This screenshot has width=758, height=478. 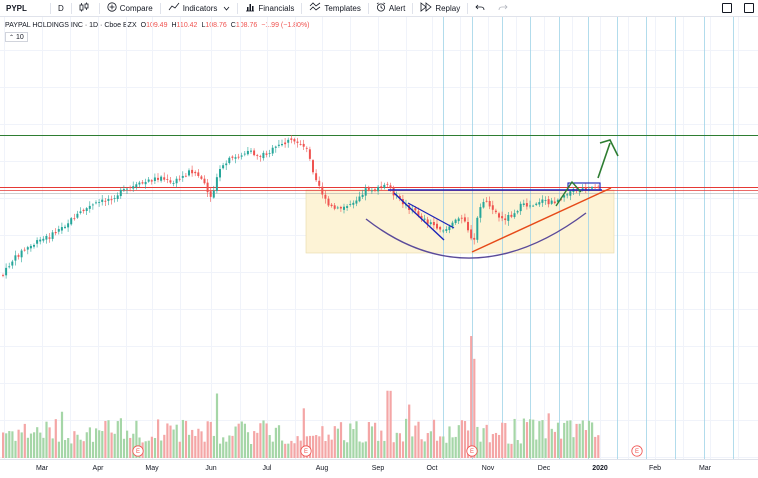 What do you see at coordinates (334, 8) in the screenshot?
I see `templates-button: Templates` at bounding box center [334, 8].